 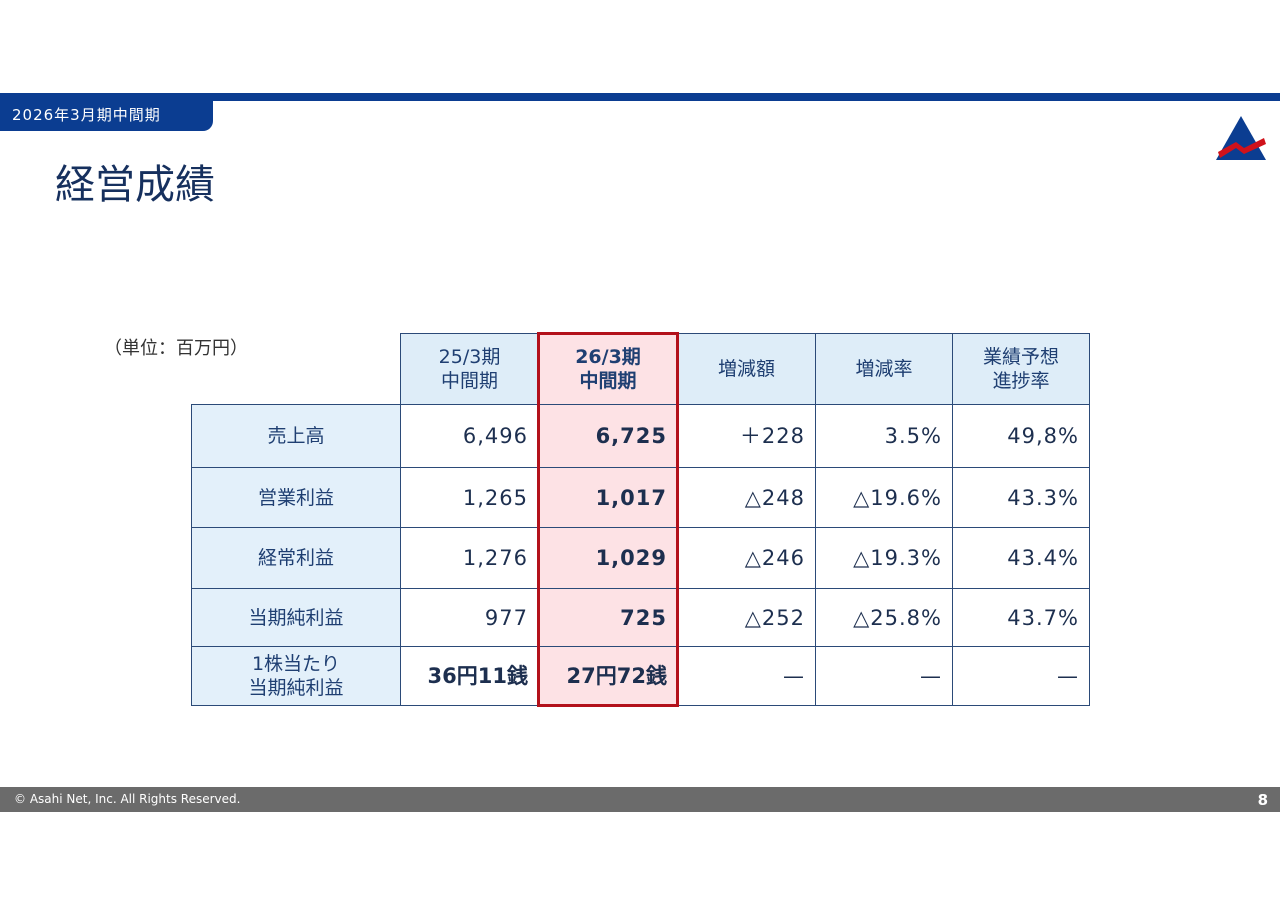 I want to click on row-label: 1株当たり 当期純利益, so click(x=296, y=676).